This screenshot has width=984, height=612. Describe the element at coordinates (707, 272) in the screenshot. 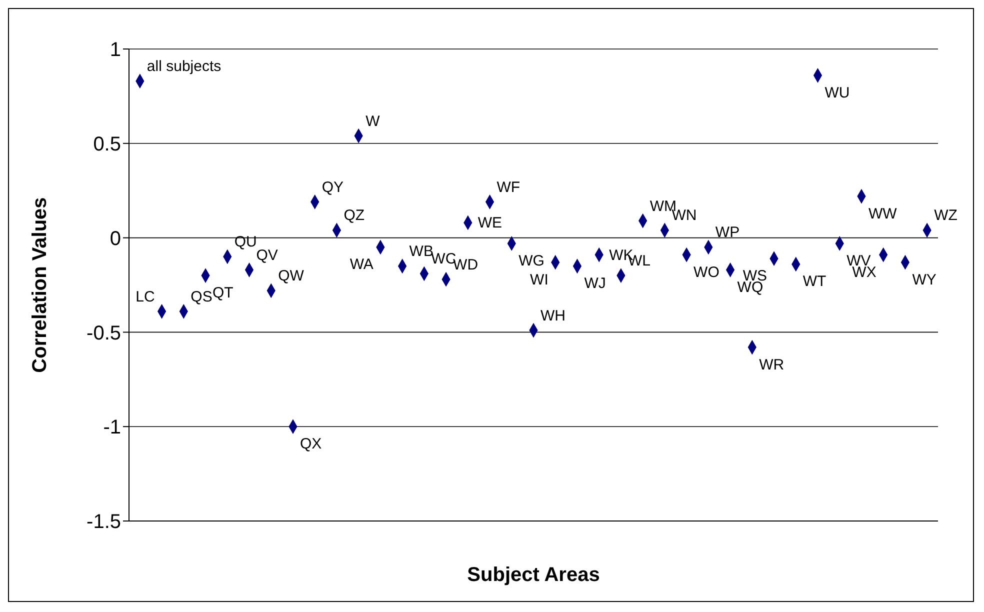

I see `data-label: WO` at that location.